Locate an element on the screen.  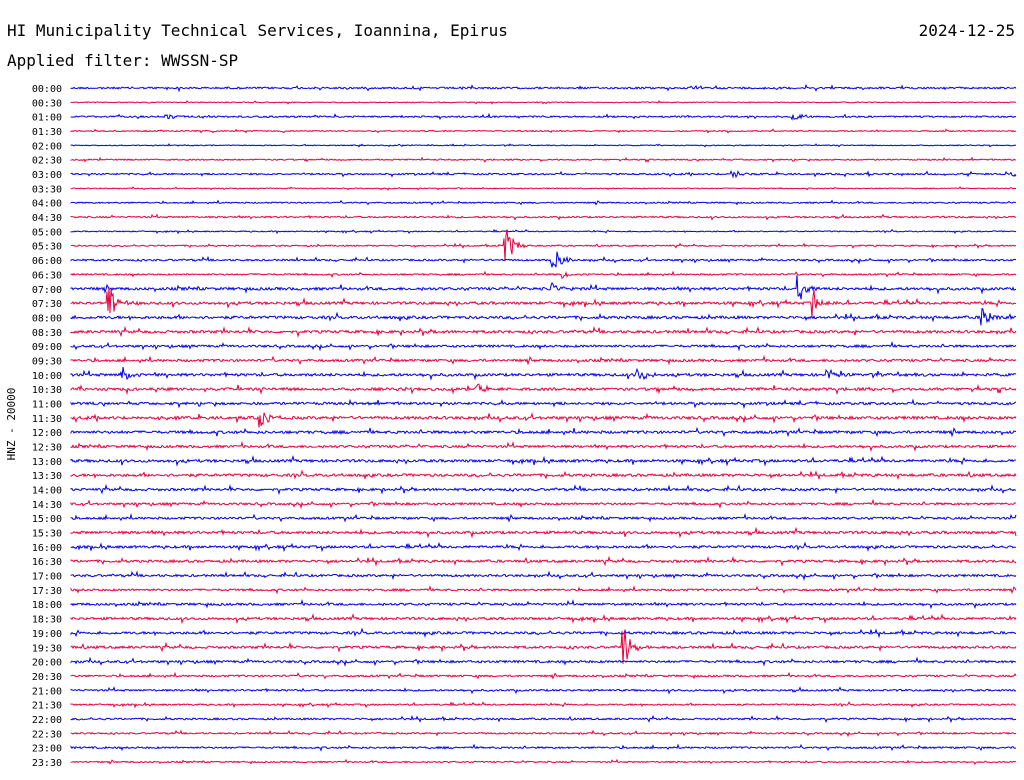
row-time-label: 09:30 is located at coordinates (47, 361).